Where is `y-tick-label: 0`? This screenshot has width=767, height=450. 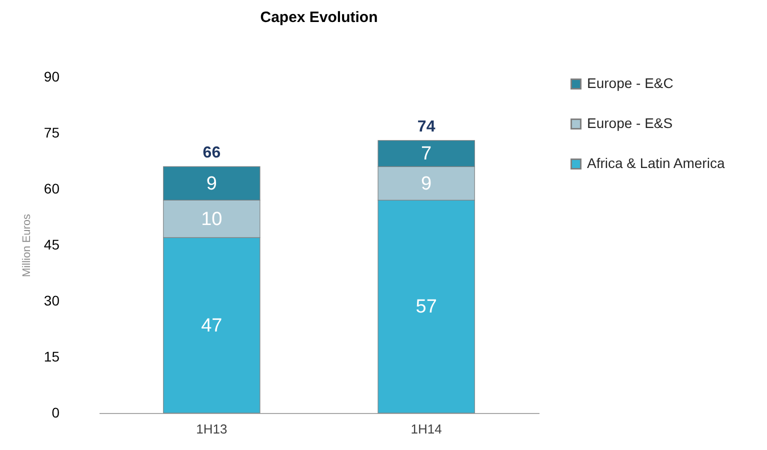
y-tick-label: 0 is located at coordinates (56, 412).